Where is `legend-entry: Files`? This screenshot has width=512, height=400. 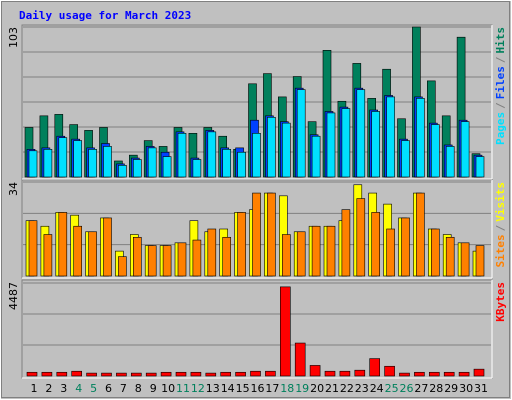
legend-entry: Files is located at coordinates (500, 82).